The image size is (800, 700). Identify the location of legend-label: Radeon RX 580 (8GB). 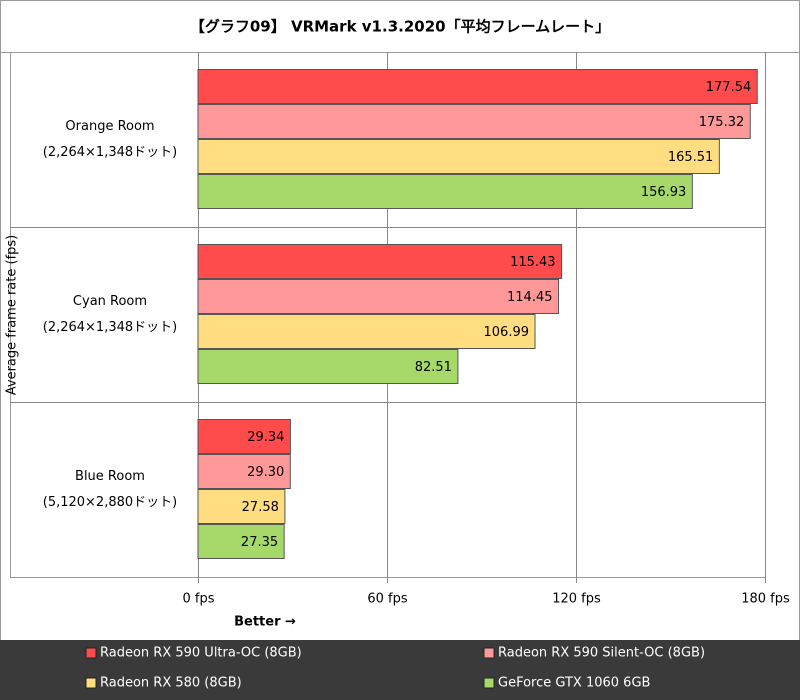
(171, 683).